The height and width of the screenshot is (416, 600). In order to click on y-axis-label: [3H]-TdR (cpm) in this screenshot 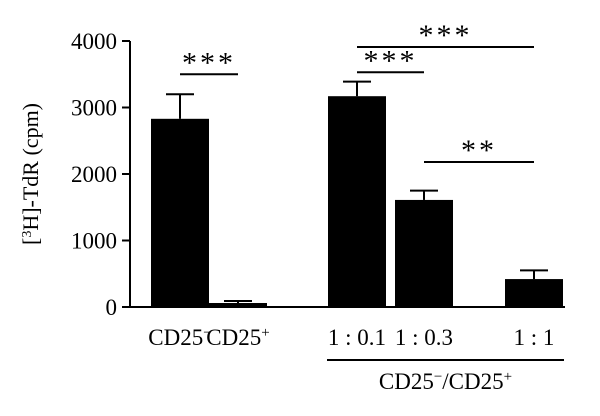, I will do `click(30, 174)`.